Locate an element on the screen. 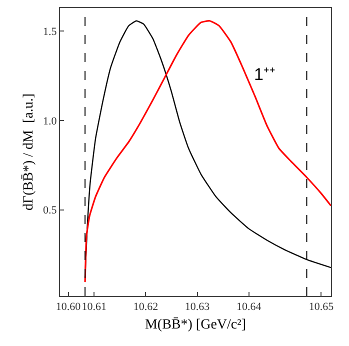 The image size is (349, 346). x-axis-title: M(BB̄*) [GeV/c²] is located at coordinates (195, 324).